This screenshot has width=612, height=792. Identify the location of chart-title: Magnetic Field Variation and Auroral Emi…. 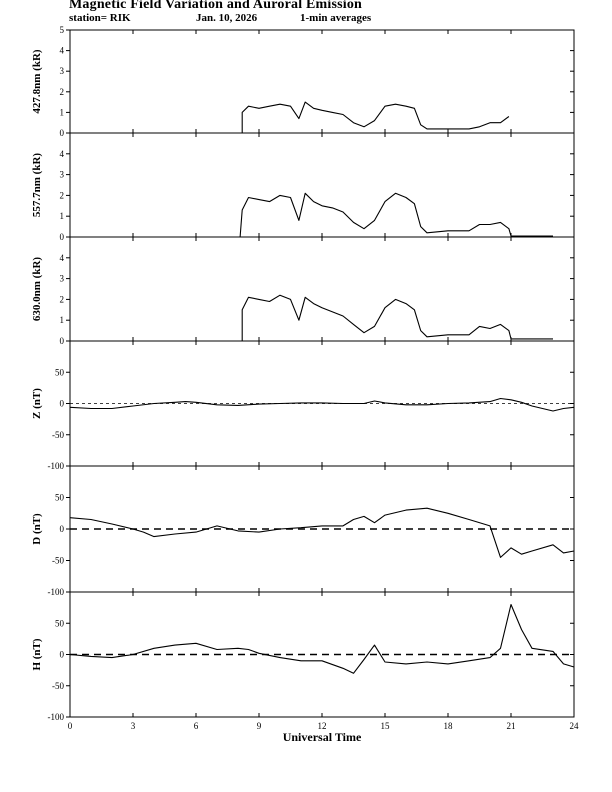
(216, 6).